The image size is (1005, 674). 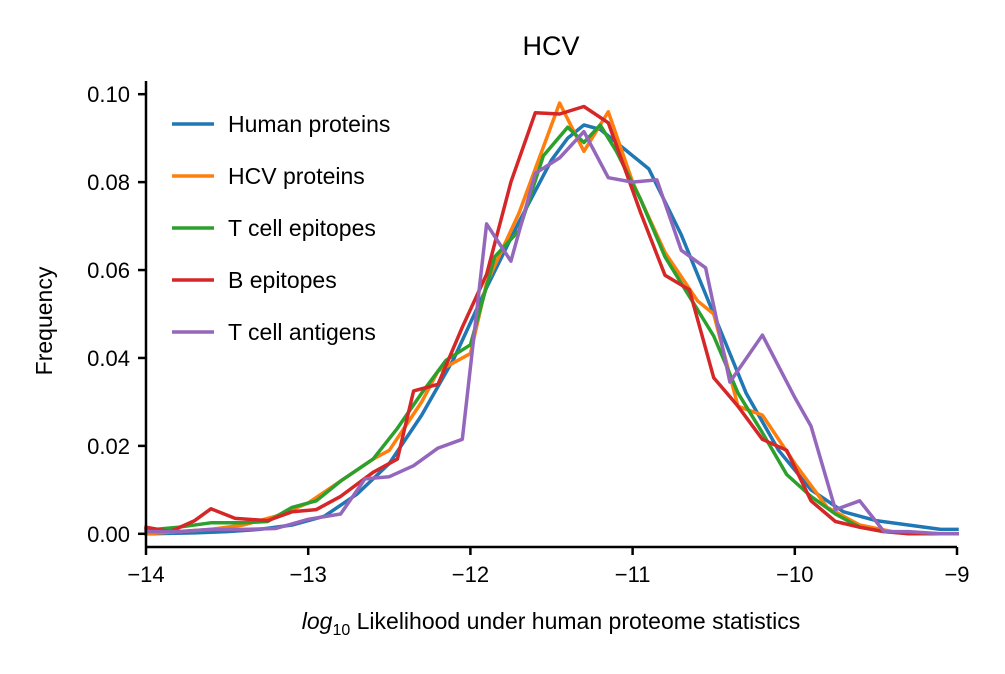 What do you see at coordinates (145, 574) in the screenshot?
I see `x-tick-label: −14` at bounding box center [145, 574].